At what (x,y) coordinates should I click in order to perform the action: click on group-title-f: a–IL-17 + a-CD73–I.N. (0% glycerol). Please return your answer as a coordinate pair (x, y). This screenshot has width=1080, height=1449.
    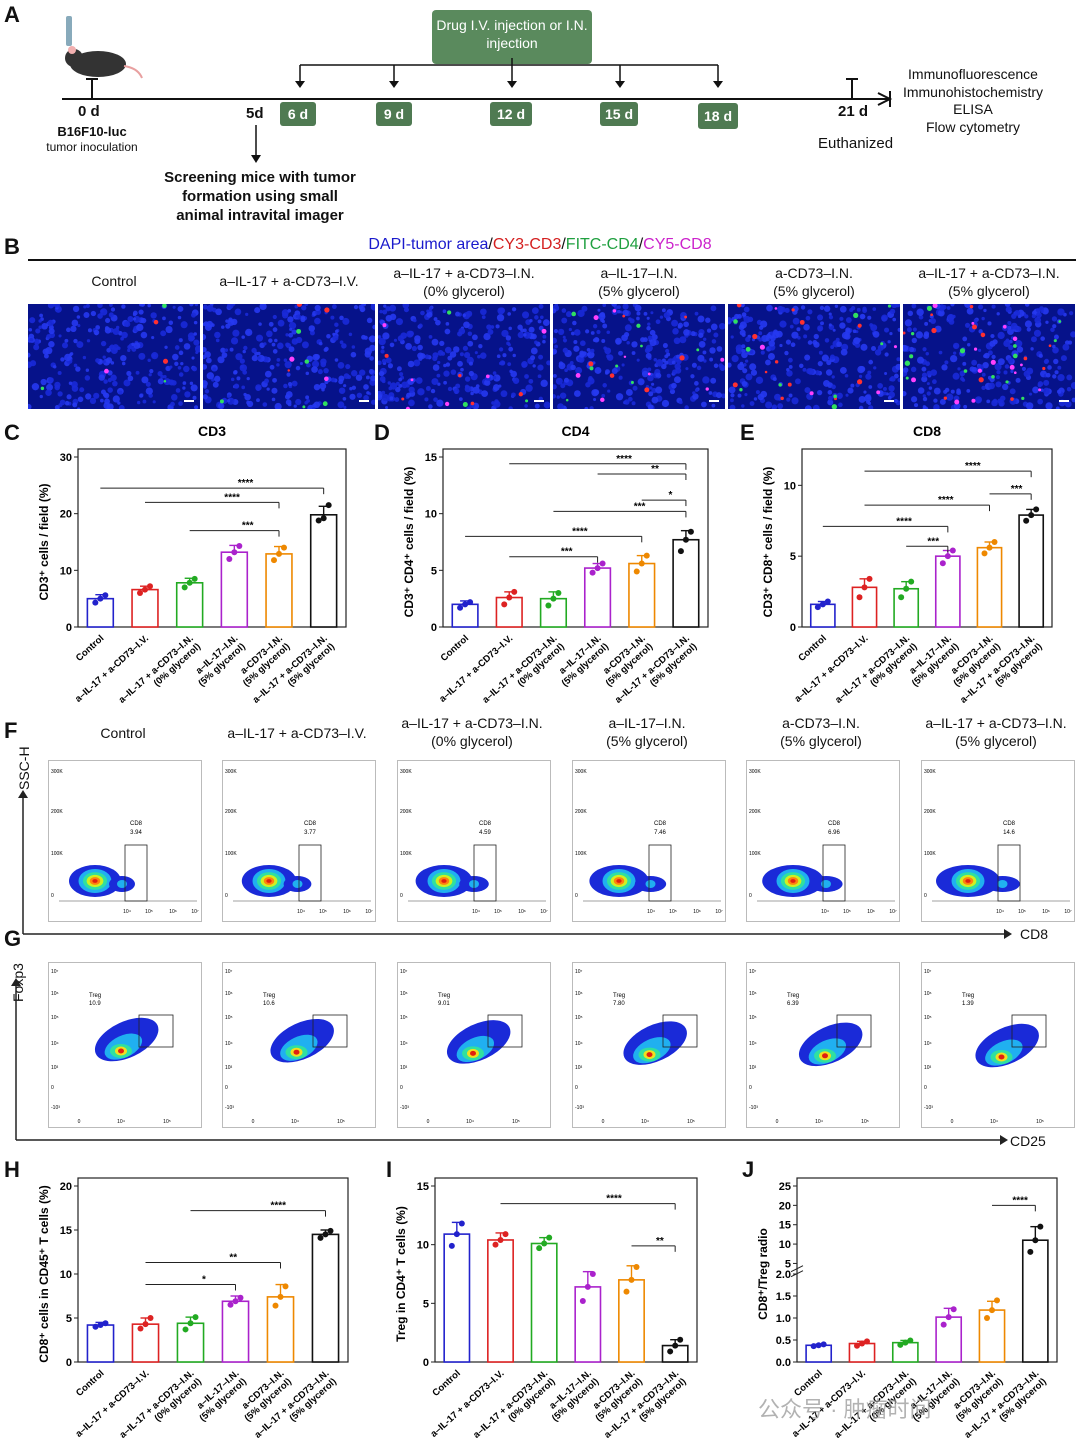
    Looking at the image, I should click on (472, 732).